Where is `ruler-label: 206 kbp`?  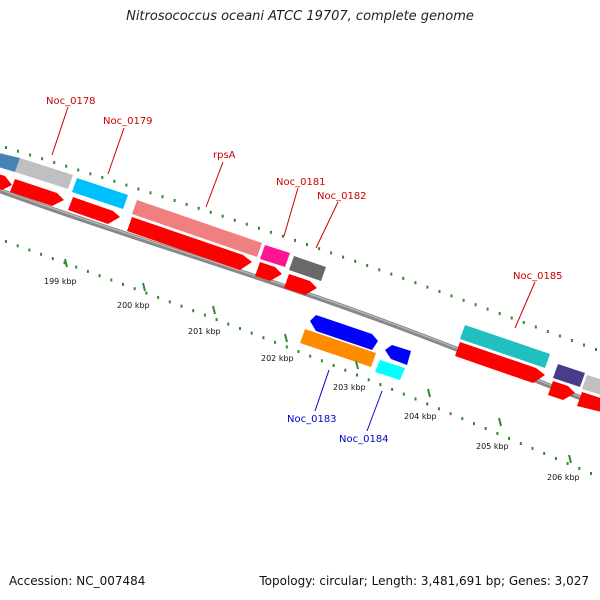 ruler-label: 206 kbp is located at coordinates (563, 477).